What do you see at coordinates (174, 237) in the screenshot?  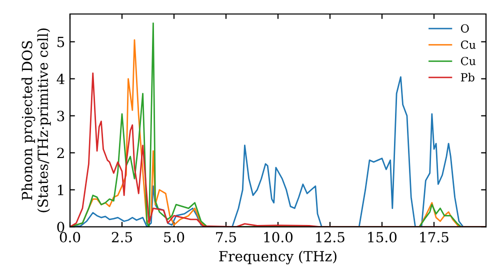 I see `x-tick-label: 5.0` at bounding box center [174, 237].